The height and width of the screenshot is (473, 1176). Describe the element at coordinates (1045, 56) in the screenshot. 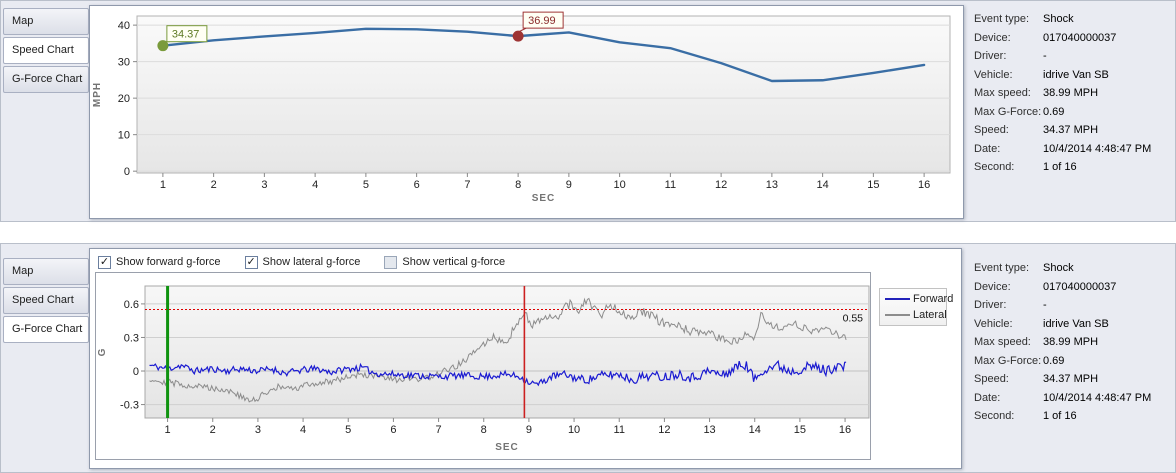

I see `event-info-value: -` at that location.